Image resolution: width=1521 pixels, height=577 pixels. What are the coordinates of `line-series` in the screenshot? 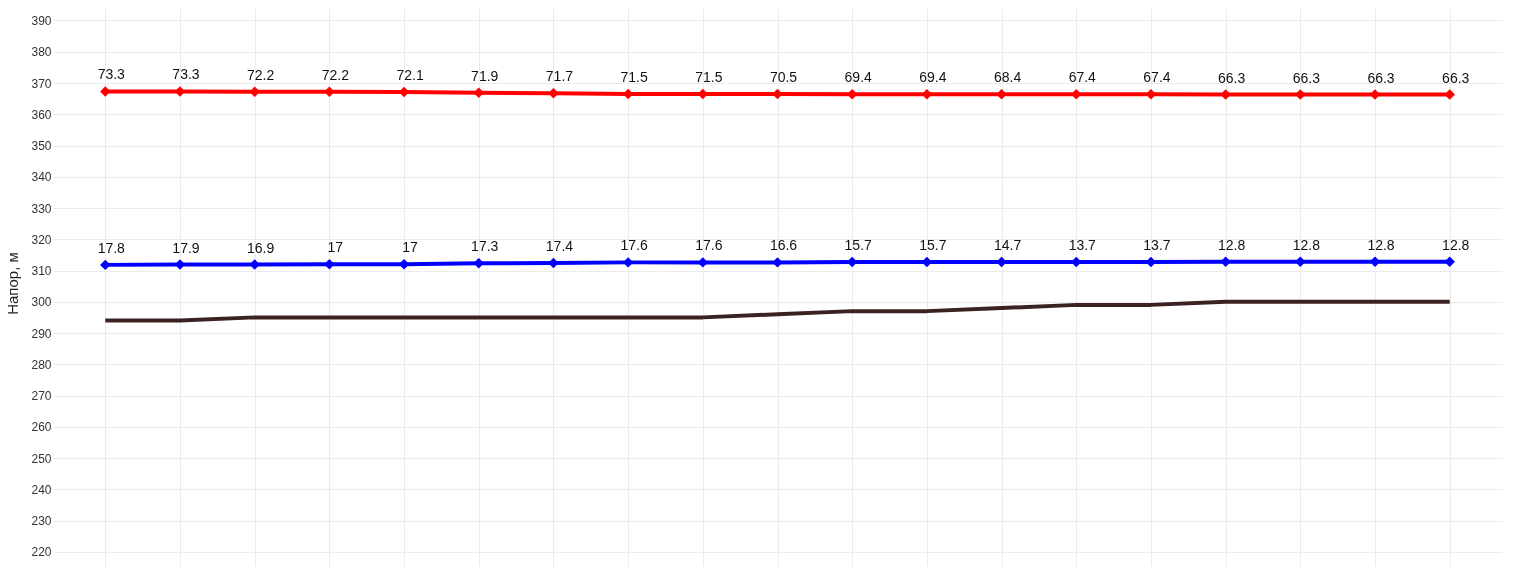 It's located at (777, 311).